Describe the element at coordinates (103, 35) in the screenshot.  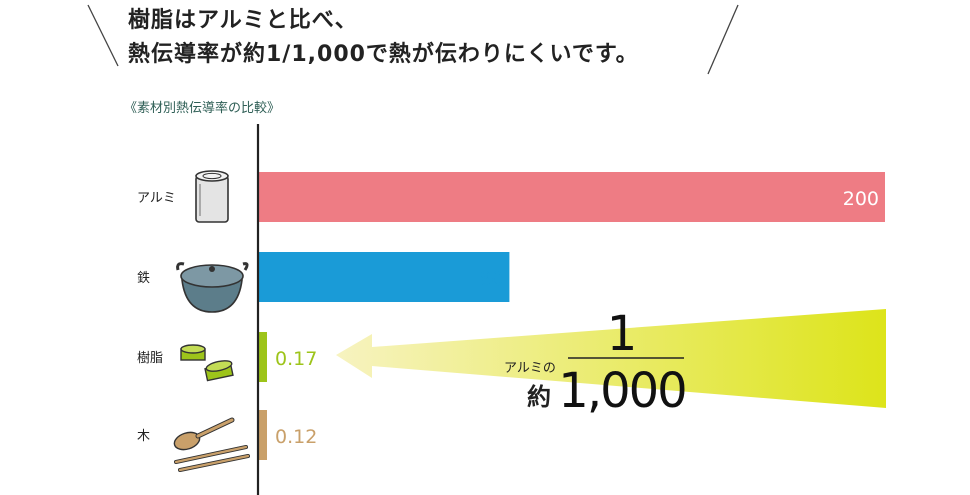
I see `headline-left-stroke` at that location.